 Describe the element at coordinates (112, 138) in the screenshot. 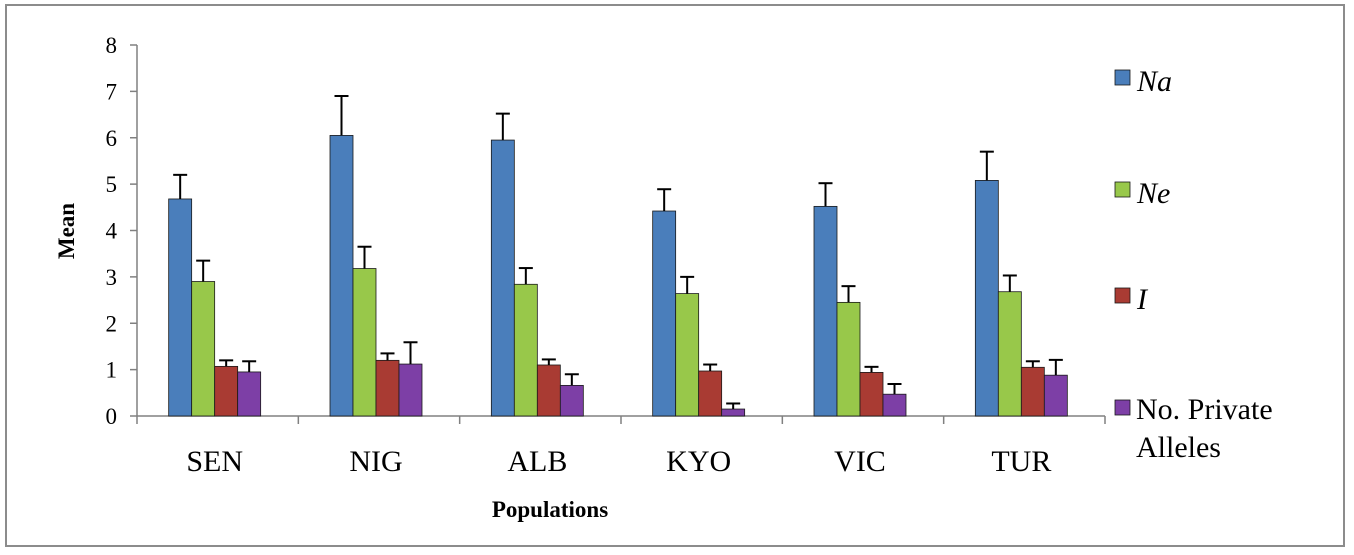

I see `y-tick-label: 6` at that location.